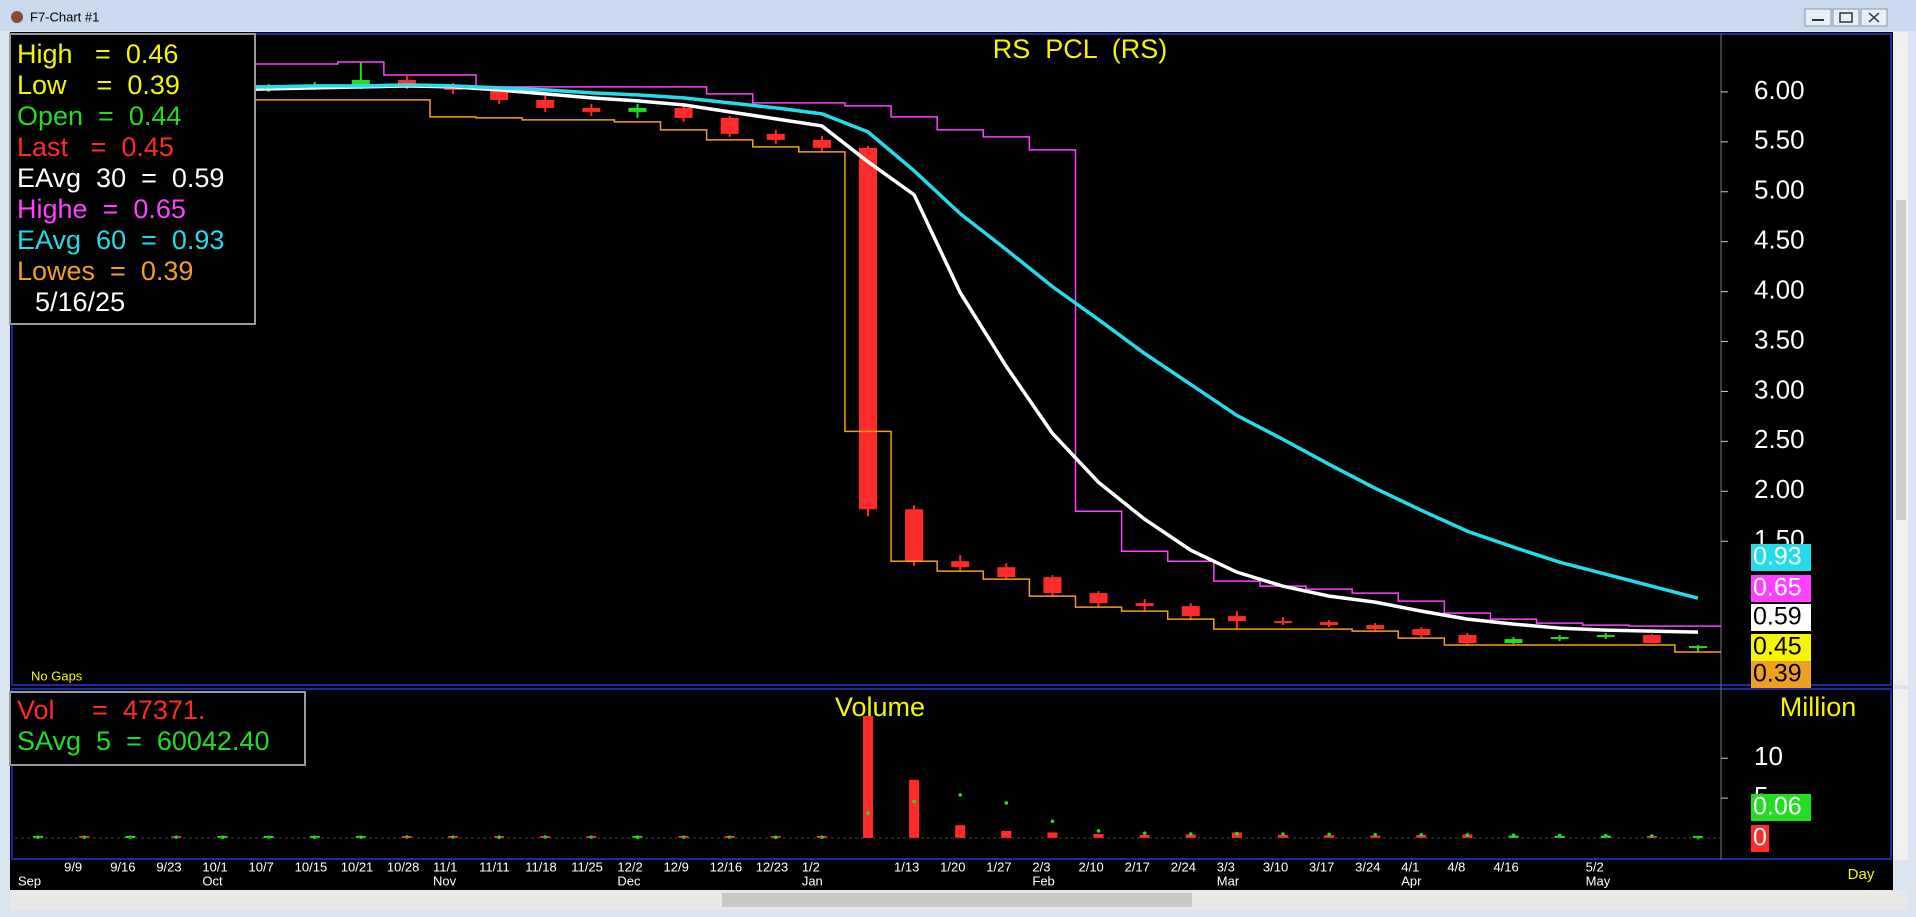 The width and height of the screenshot is (1916, 917). Describe the element at coordinates (1818, 17) in the screenshot. I see `minimize-button` at that location.